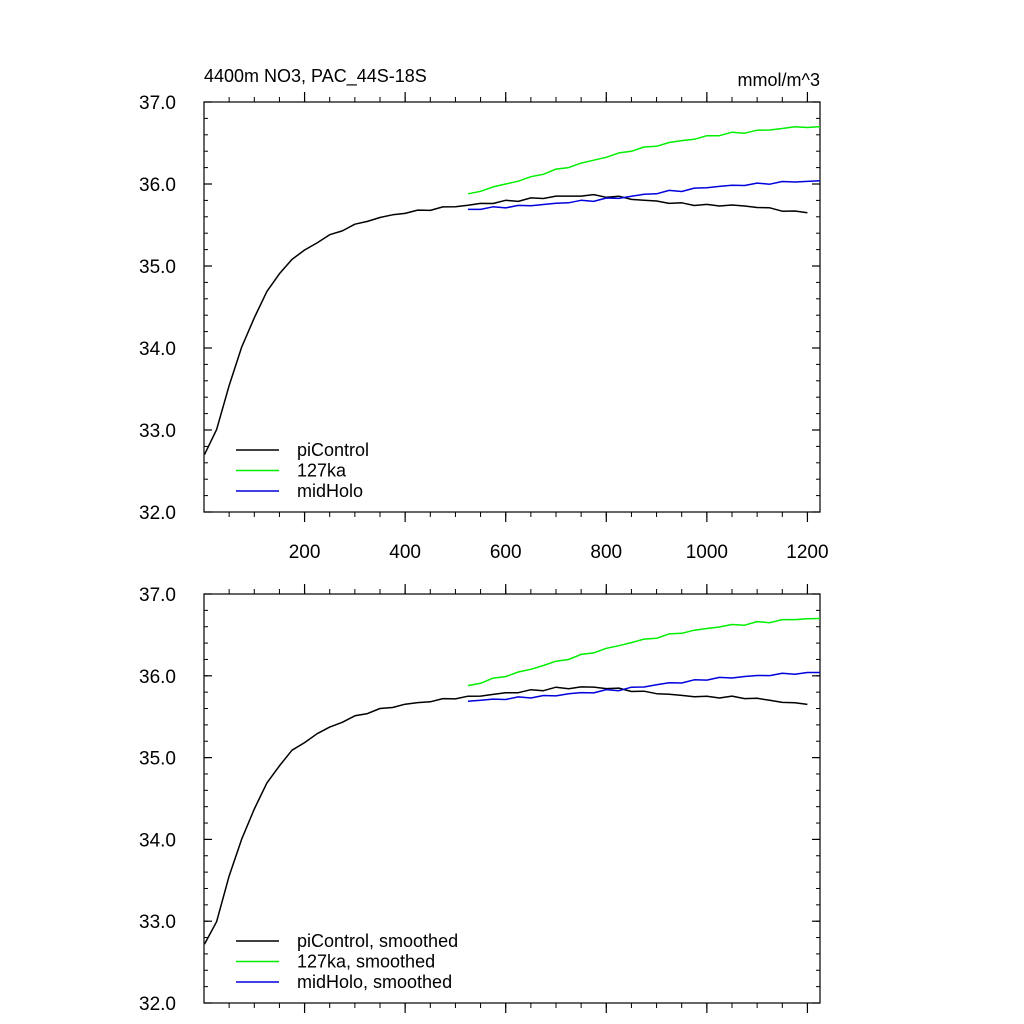 The image size is (1024, 1024). What do you see at coordinates (606, 552) in the screenshot?
I see `x-tick-label: 800` at bounding box center [606, 552].